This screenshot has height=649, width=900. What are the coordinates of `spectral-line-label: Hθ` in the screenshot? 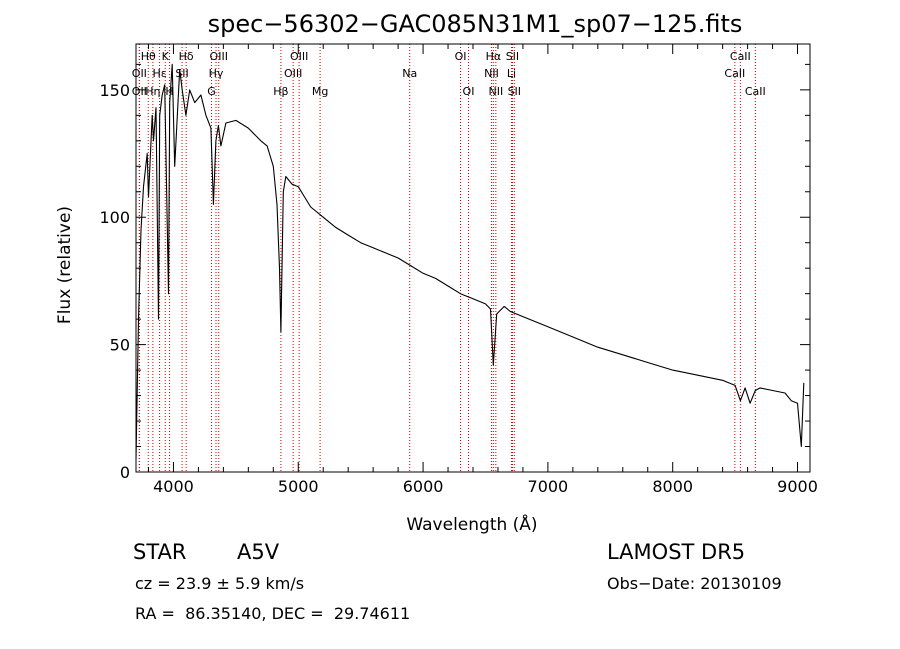 It's located at (148, 56).